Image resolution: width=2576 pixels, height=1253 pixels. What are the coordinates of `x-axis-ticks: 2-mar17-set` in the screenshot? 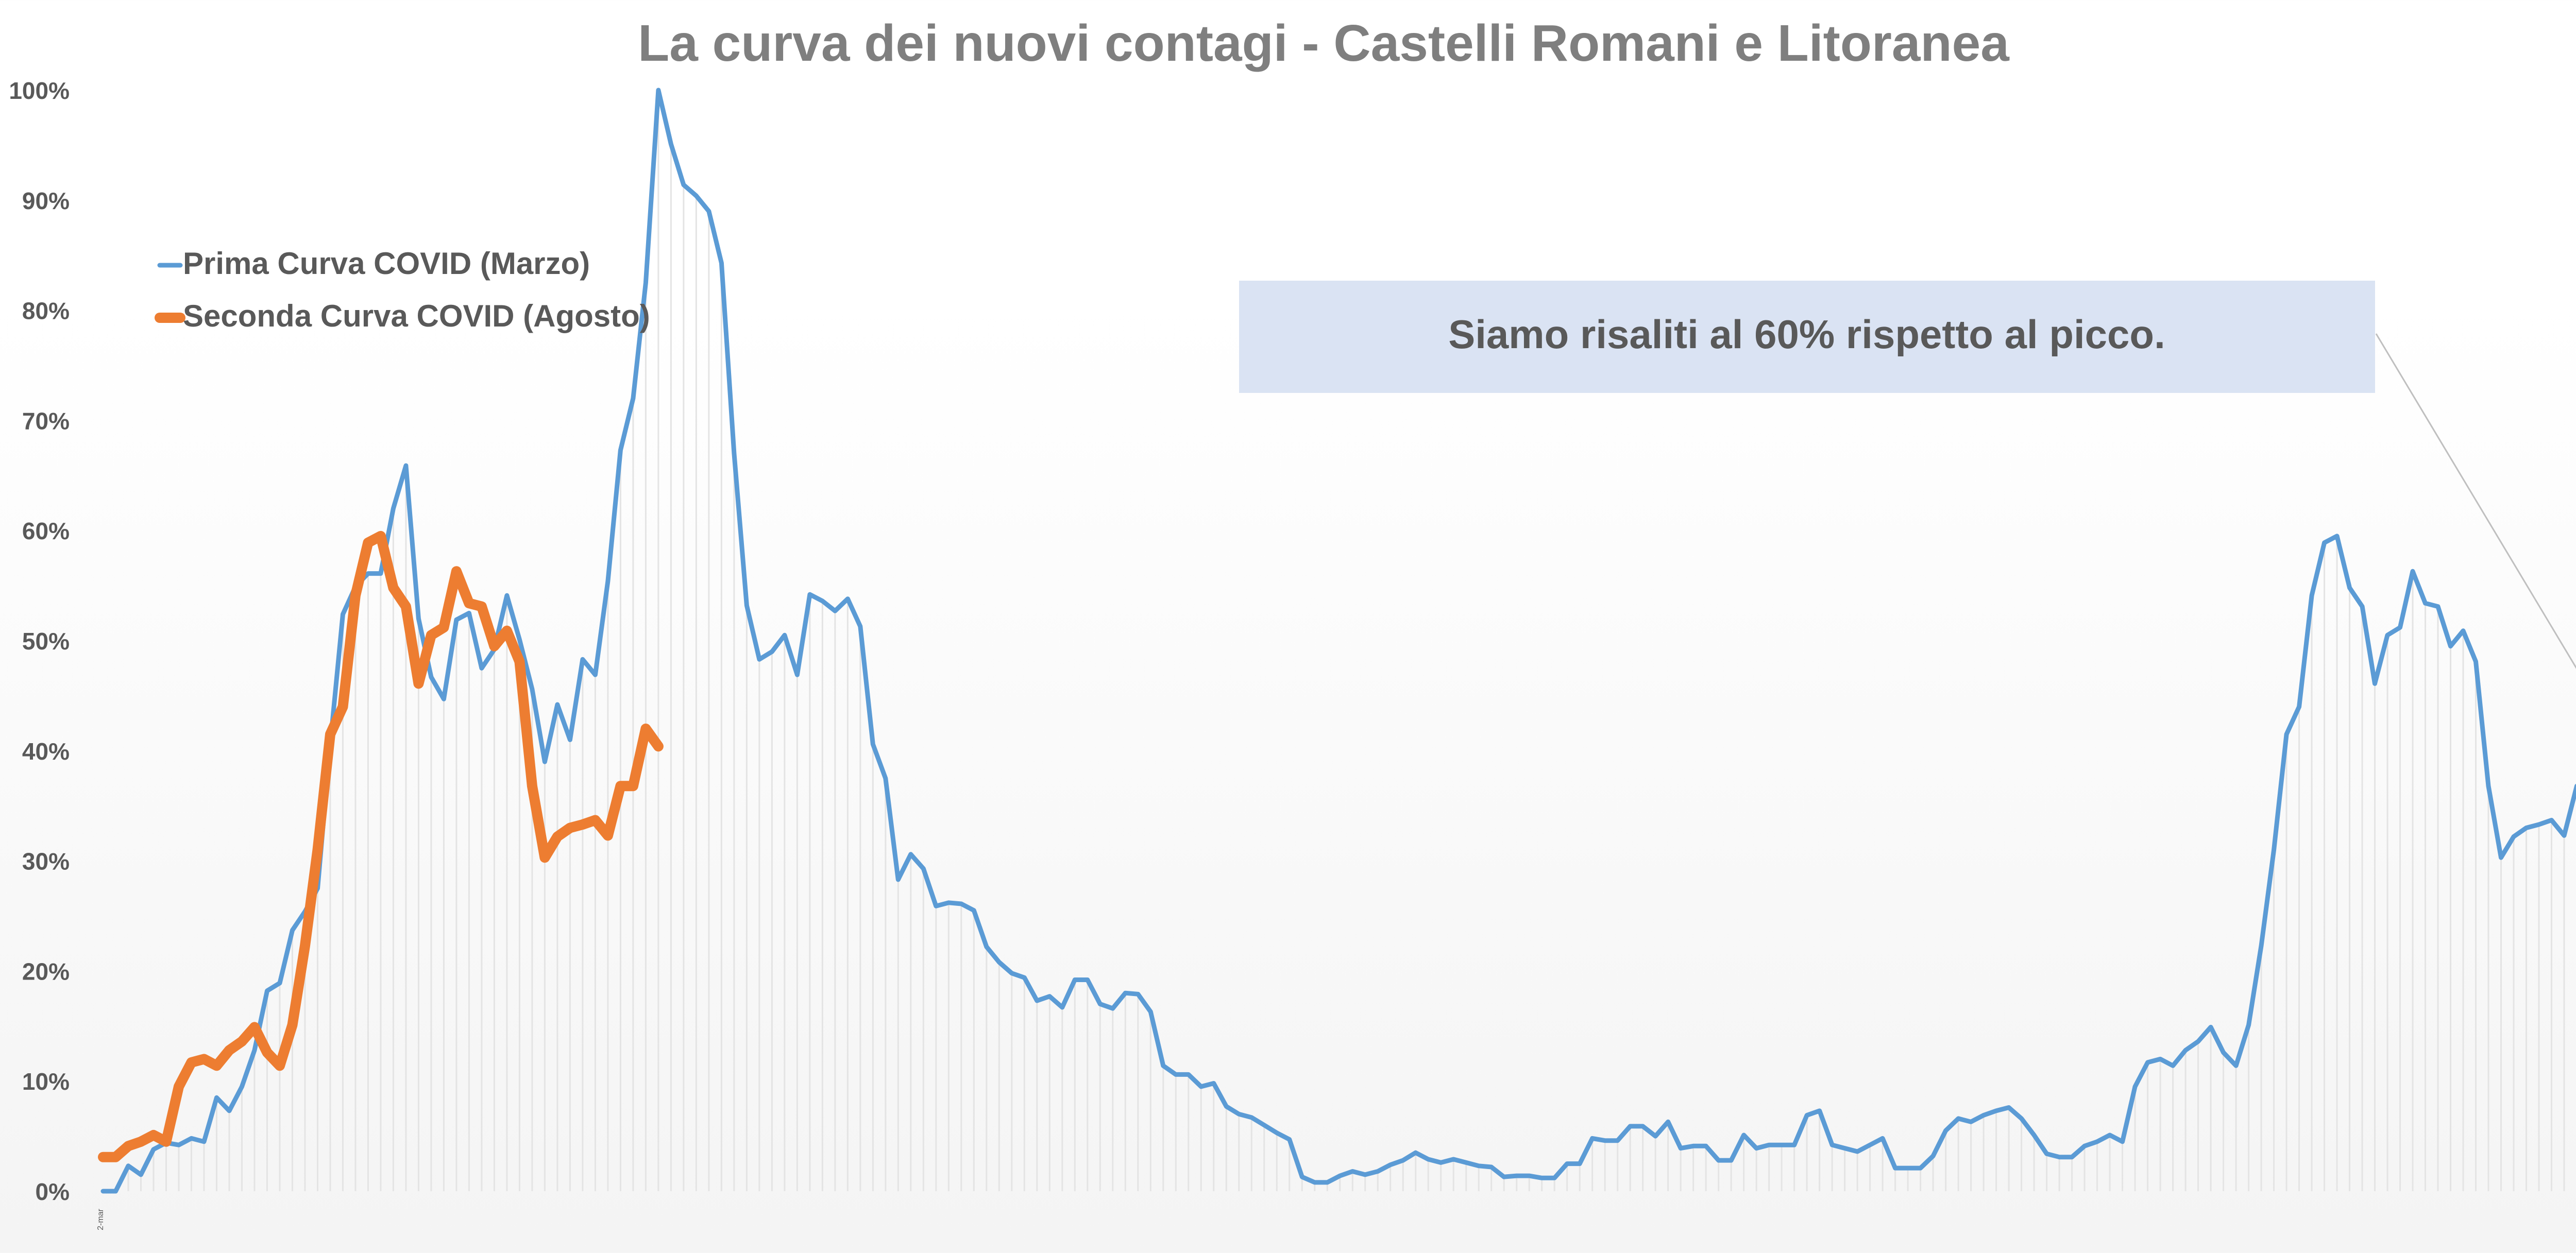 It's located at (100, 1219).